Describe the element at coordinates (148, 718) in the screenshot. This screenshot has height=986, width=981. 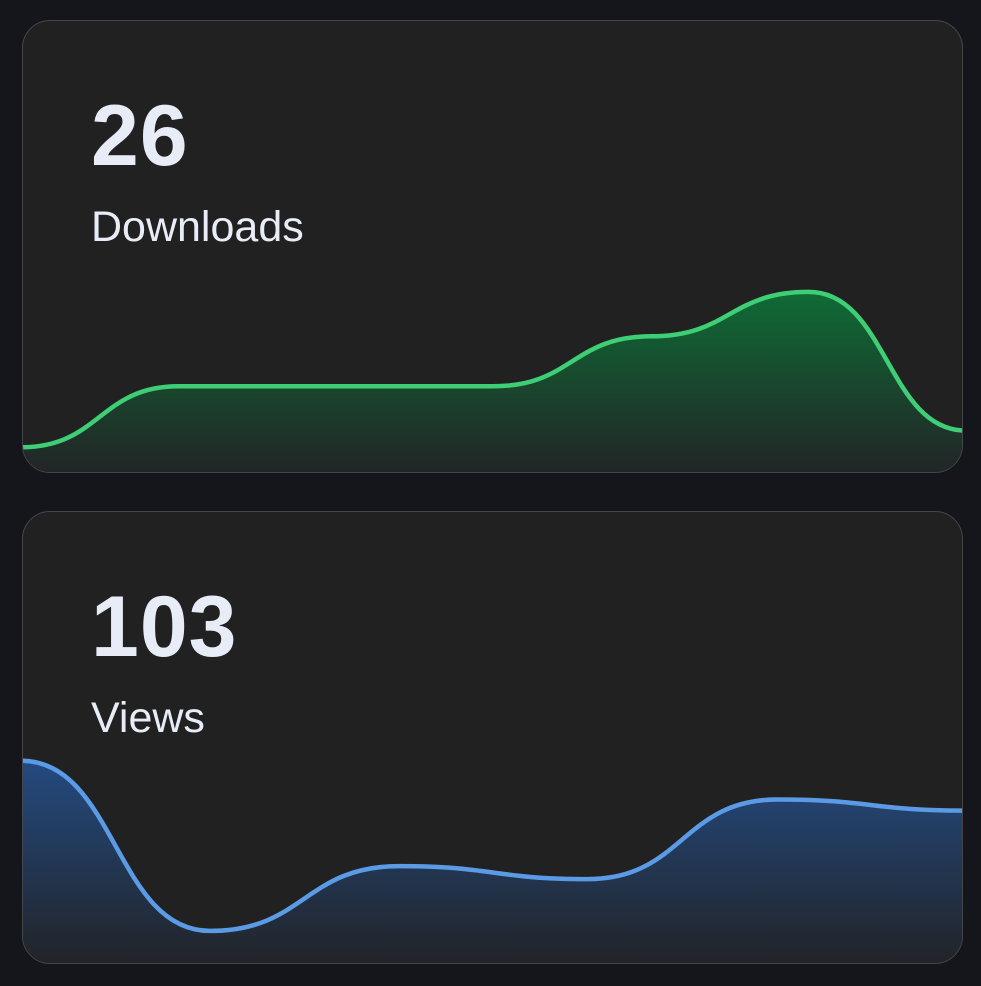
I see `views-label: Views` at that location.